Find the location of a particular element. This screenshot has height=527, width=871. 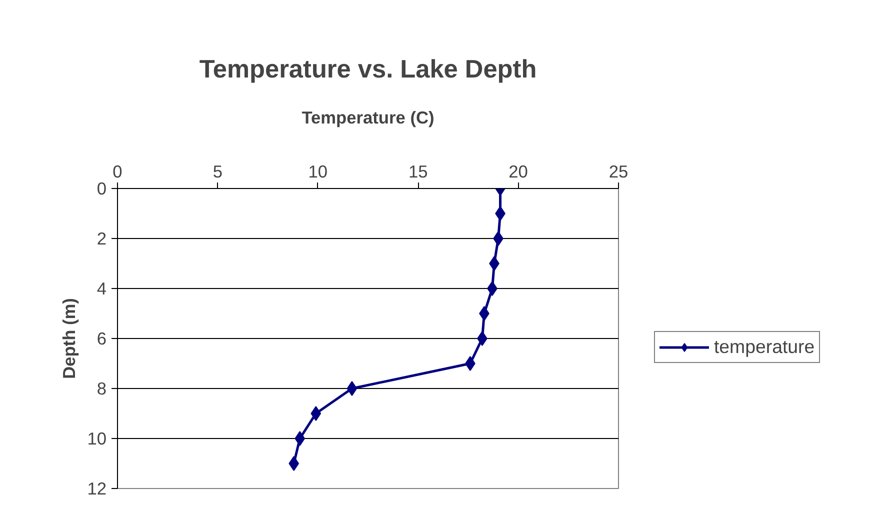

x-tick-label: 5 is located at coordinates (217, 172).